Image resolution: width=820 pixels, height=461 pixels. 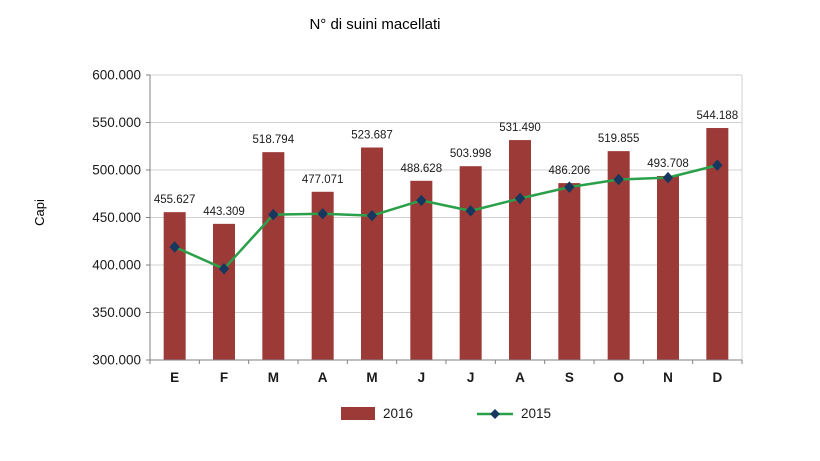 I want to click on y-tick-label: 600.000, so click(x=116, y=75).